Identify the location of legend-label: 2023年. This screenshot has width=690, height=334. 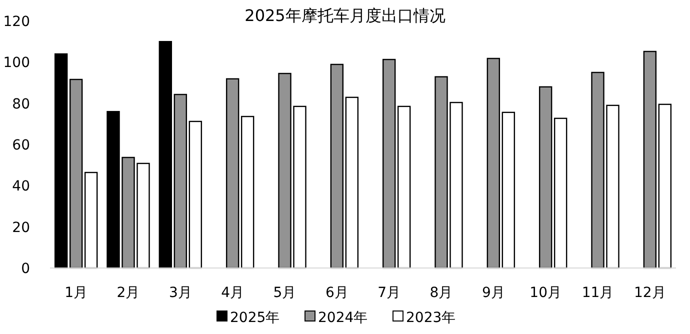
(431, 318).